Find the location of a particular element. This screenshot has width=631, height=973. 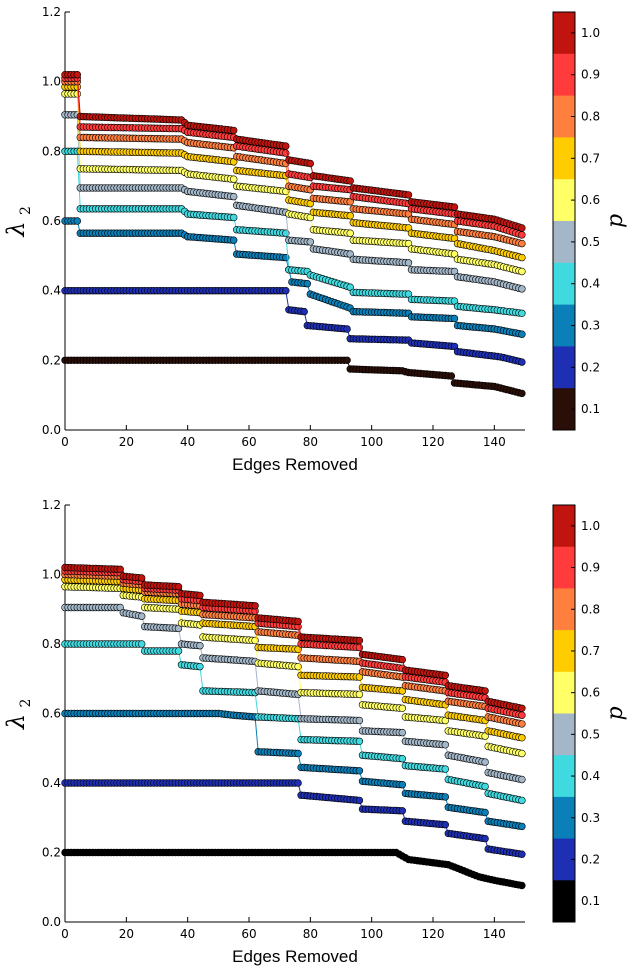

y-tick-label: 0.8 is located at coordinates (51, 644).